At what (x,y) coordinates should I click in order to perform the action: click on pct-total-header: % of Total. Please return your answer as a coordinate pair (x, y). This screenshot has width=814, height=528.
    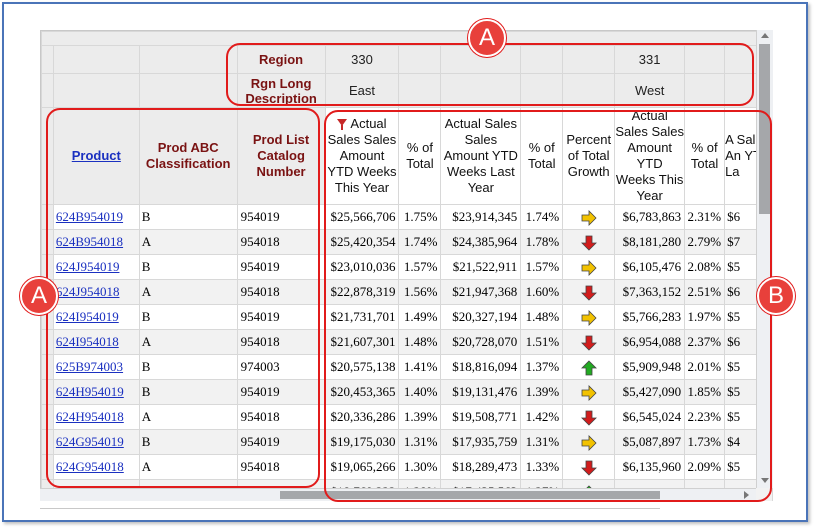
    Looking at the image, I should click on (420, 156).